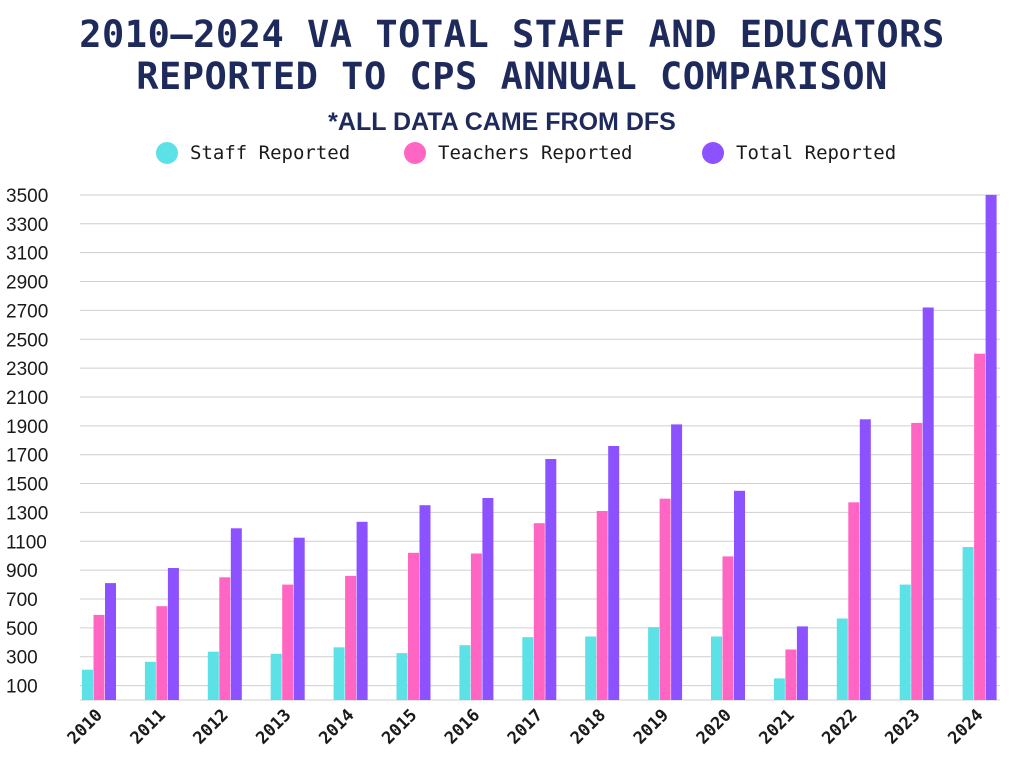 This screenshot has height=768, width=1024. What do you see at coordinates (651, 726) in the screenshot?
I see `x-tick-label: 2019` at bounding box center [651, 726].